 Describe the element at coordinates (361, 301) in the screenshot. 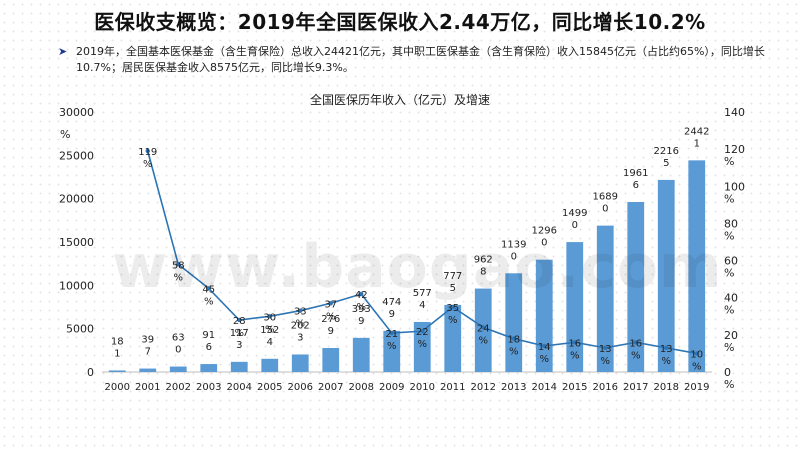

I see `growth-value-label: 42%` at that location.